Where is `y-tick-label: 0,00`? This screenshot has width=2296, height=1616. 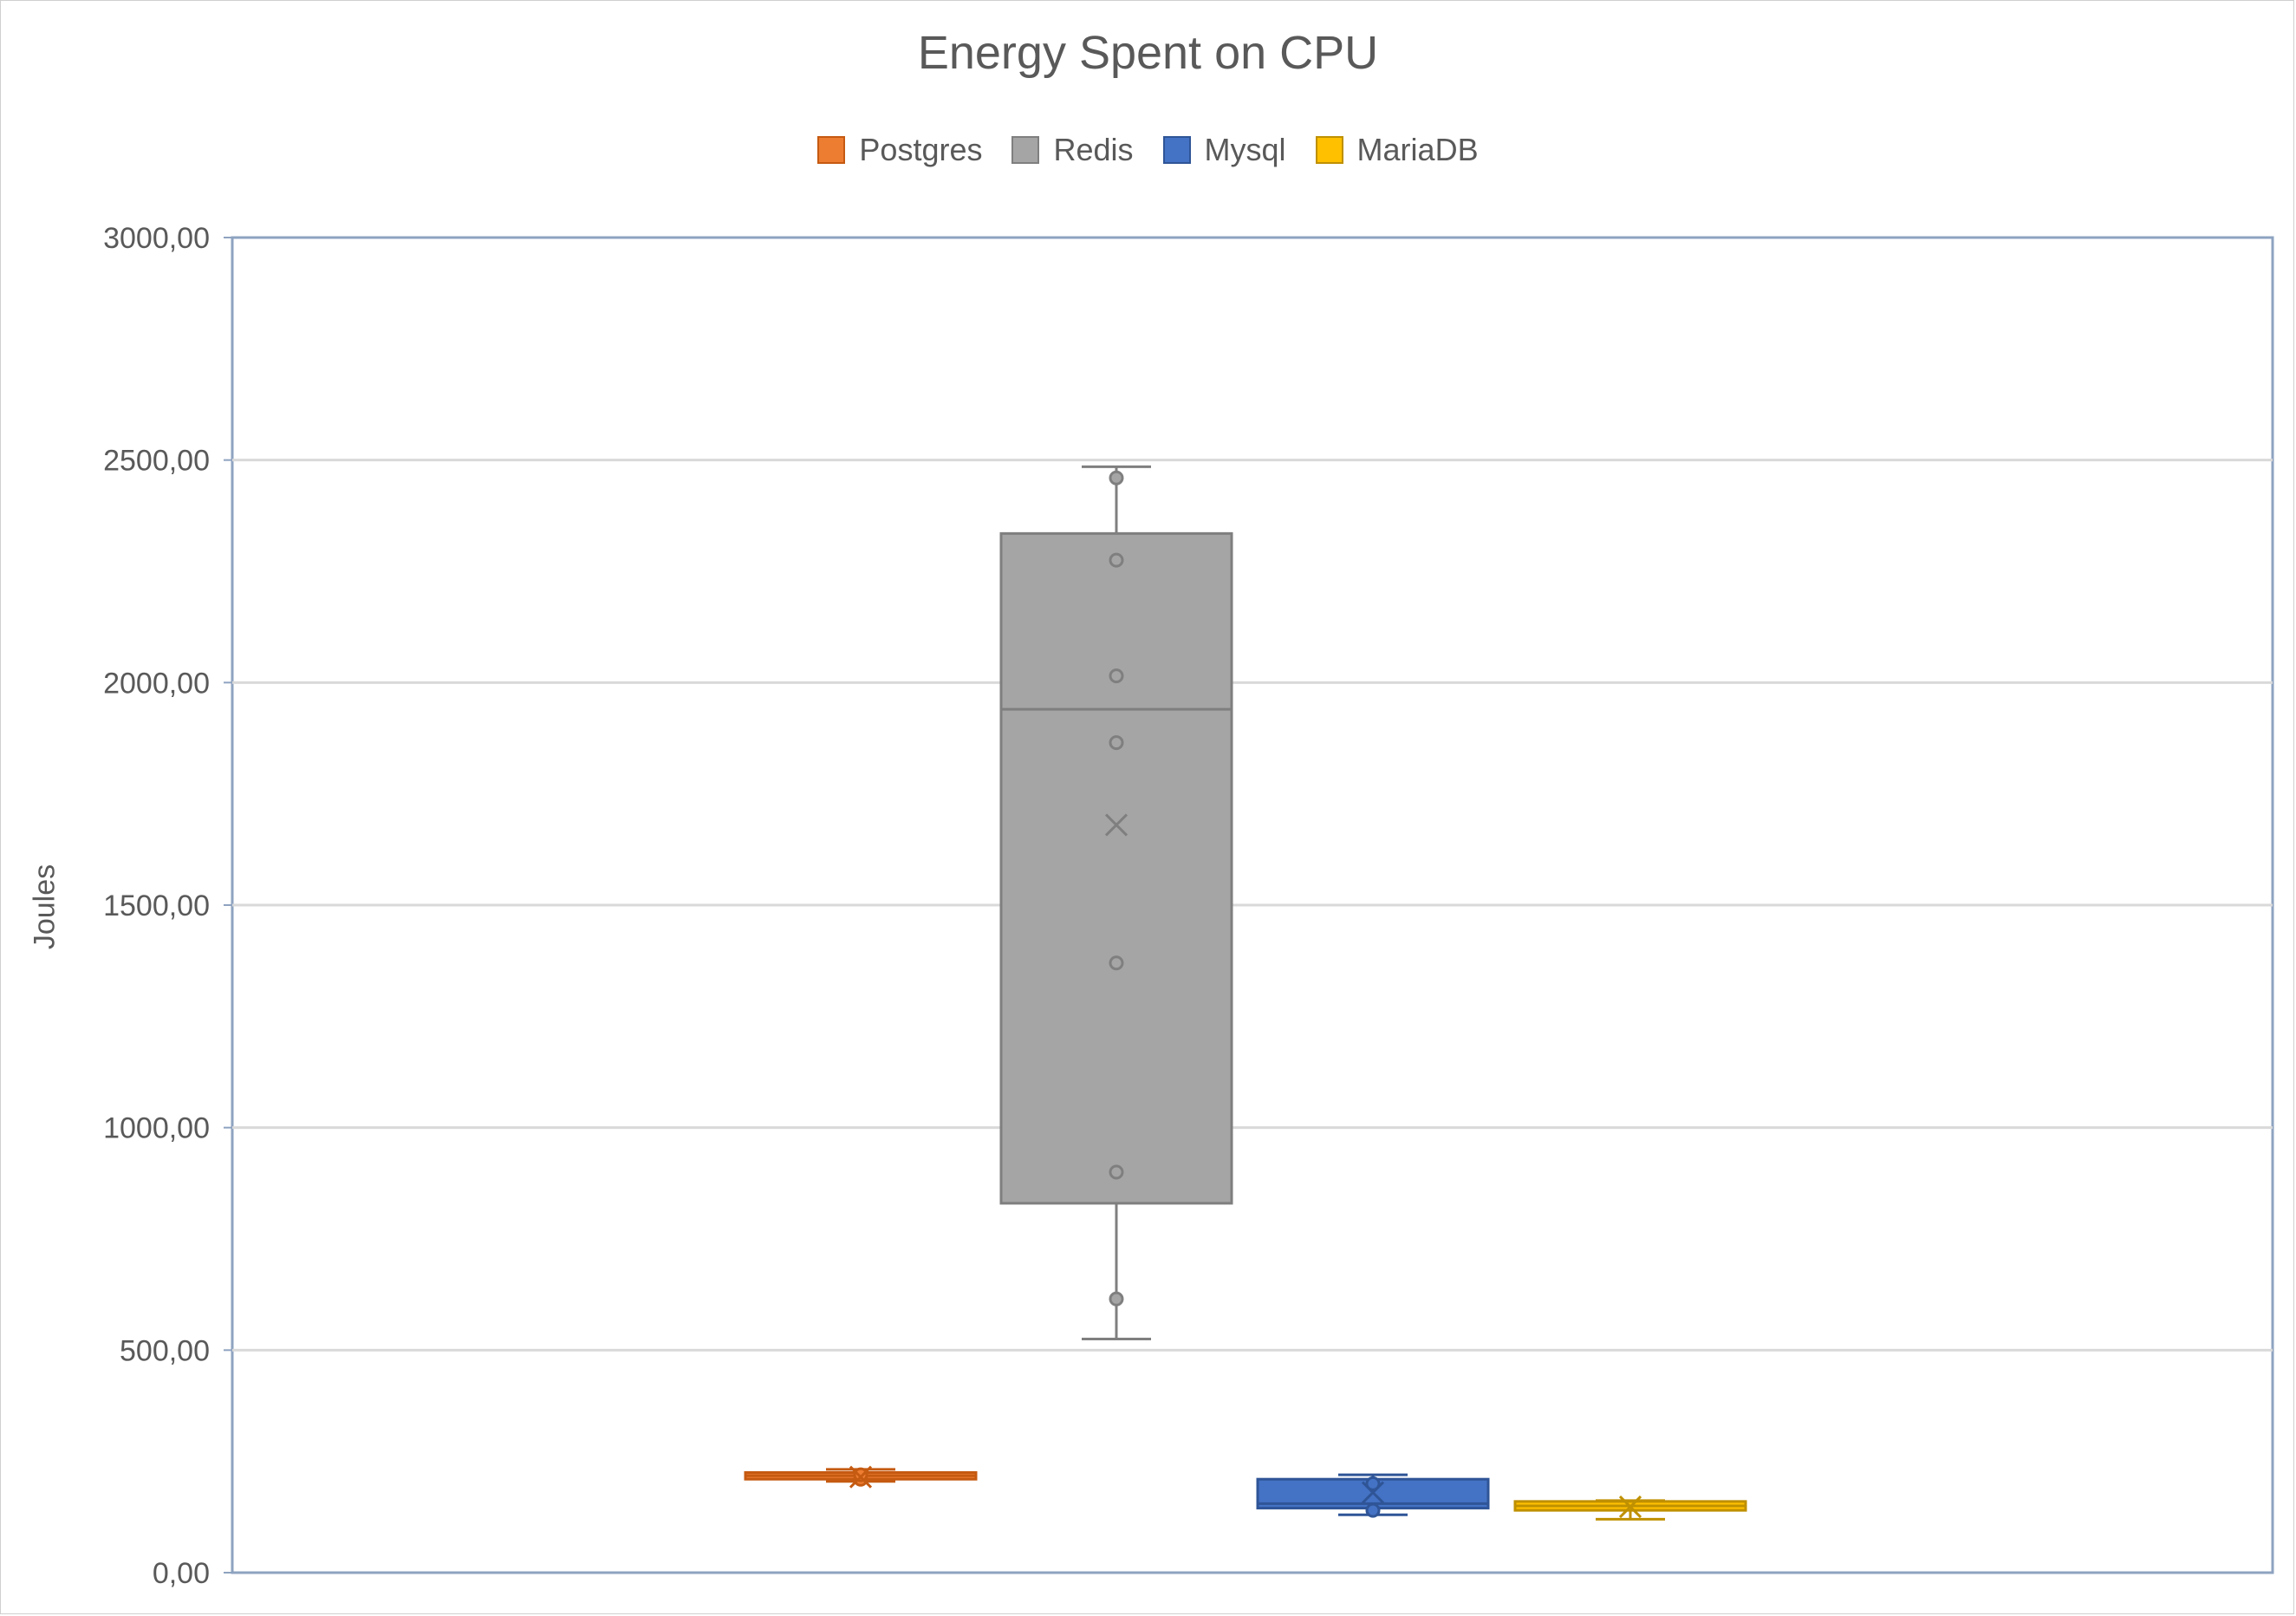 y-tick-label: 0,00 is located at coordinates (181, 1573).